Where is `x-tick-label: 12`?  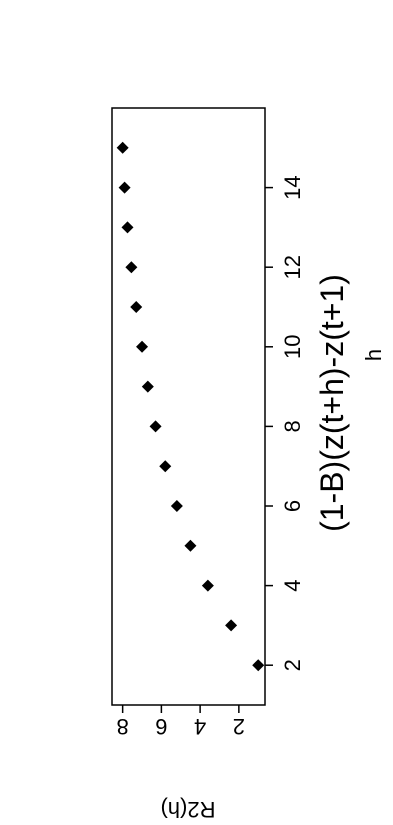 x-tick-label: 12 is located at coordinates (292, 267).